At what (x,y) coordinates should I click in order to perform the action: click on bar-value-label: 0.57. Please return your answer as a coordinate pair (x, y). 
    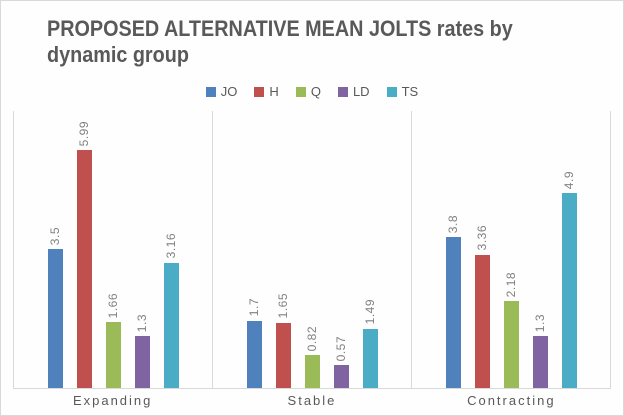
    Looking at the image, I should click on (341, 349).